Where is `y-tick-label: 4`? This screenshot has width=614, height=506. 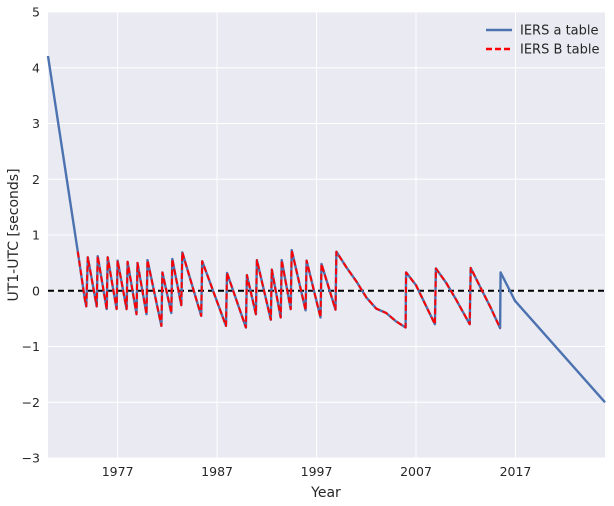 y-tick-label: 4 is located at coordinates (36, 67).